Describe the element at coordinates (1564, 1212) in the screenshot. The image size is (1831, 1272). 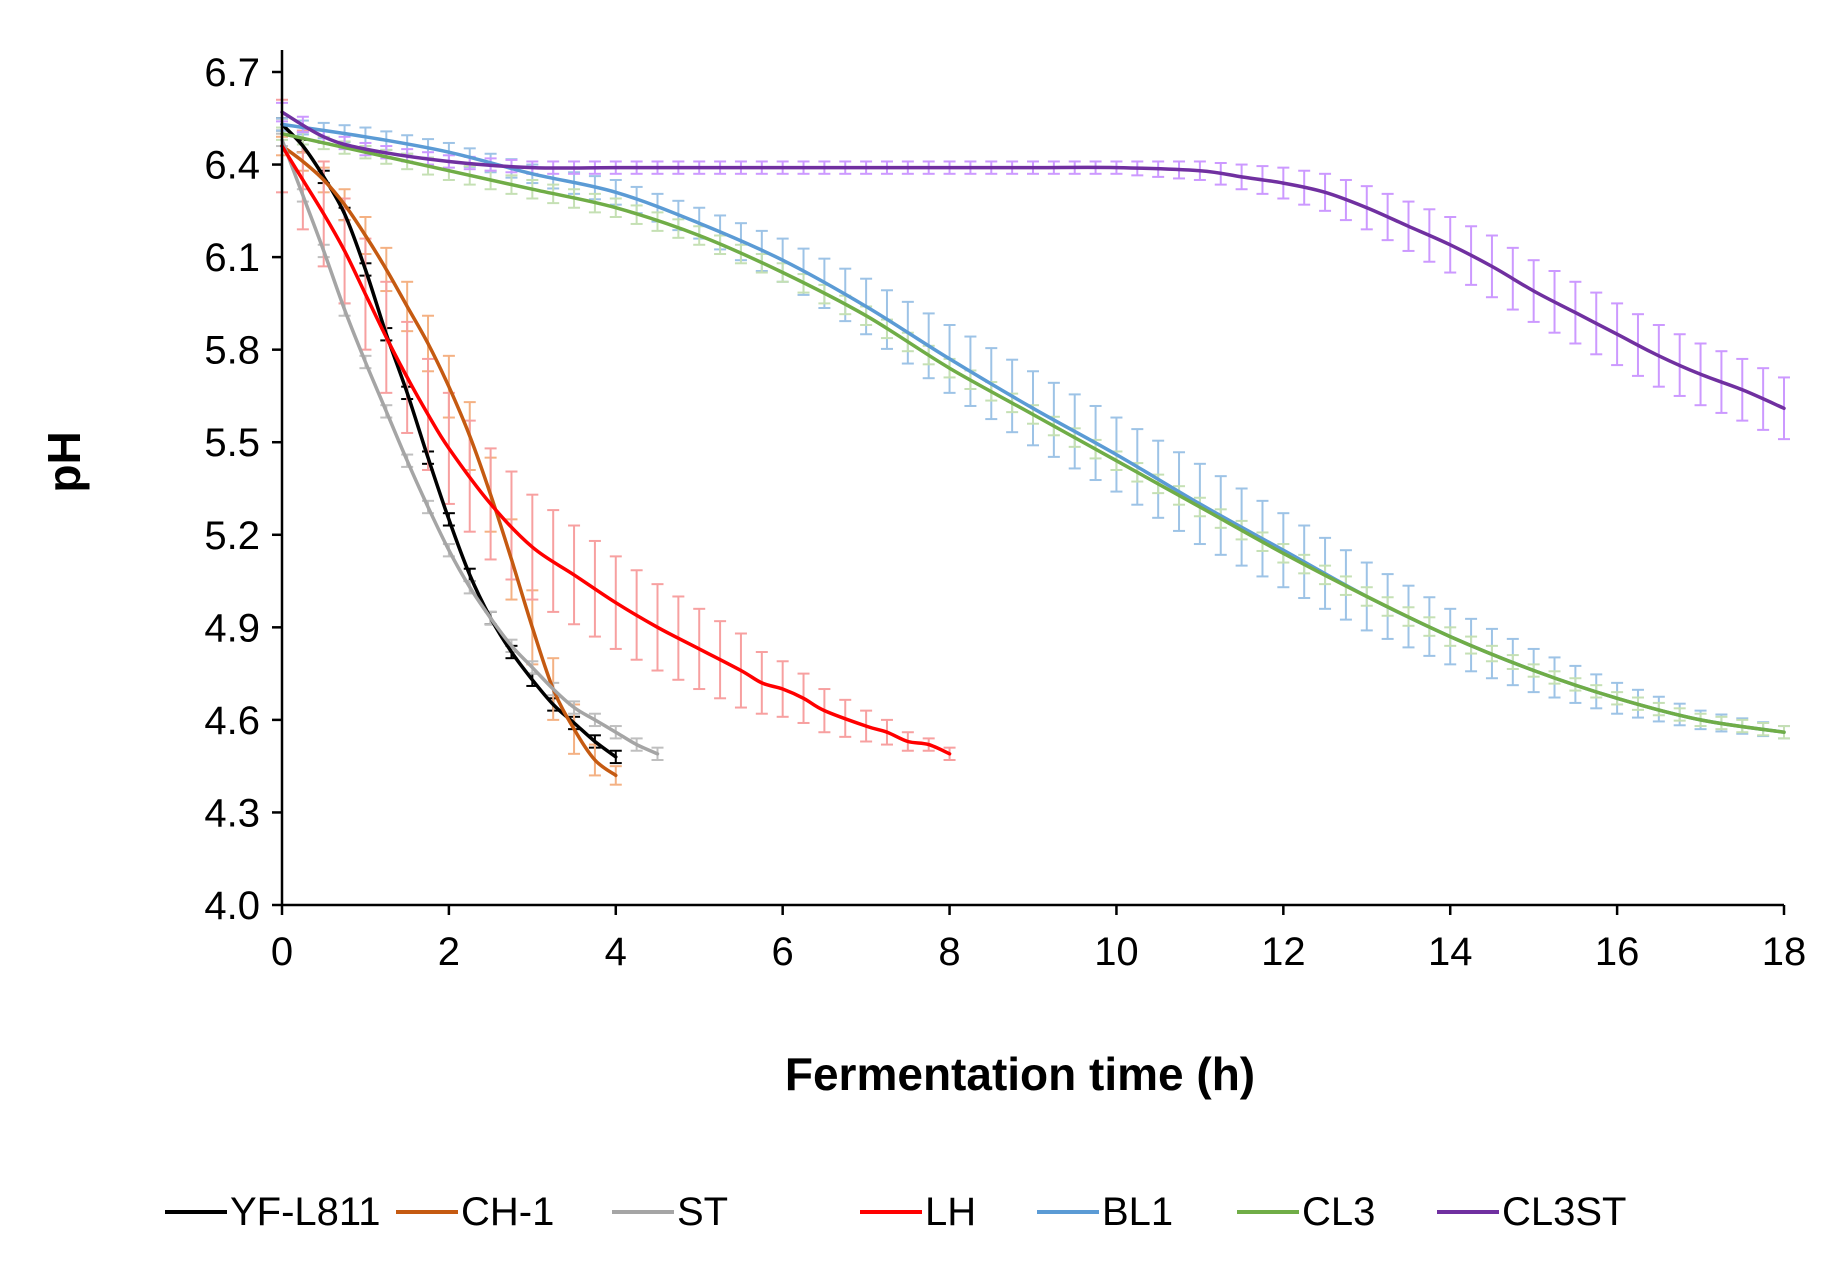
I see `legend-label-cl3st: CL3ST` at that location.